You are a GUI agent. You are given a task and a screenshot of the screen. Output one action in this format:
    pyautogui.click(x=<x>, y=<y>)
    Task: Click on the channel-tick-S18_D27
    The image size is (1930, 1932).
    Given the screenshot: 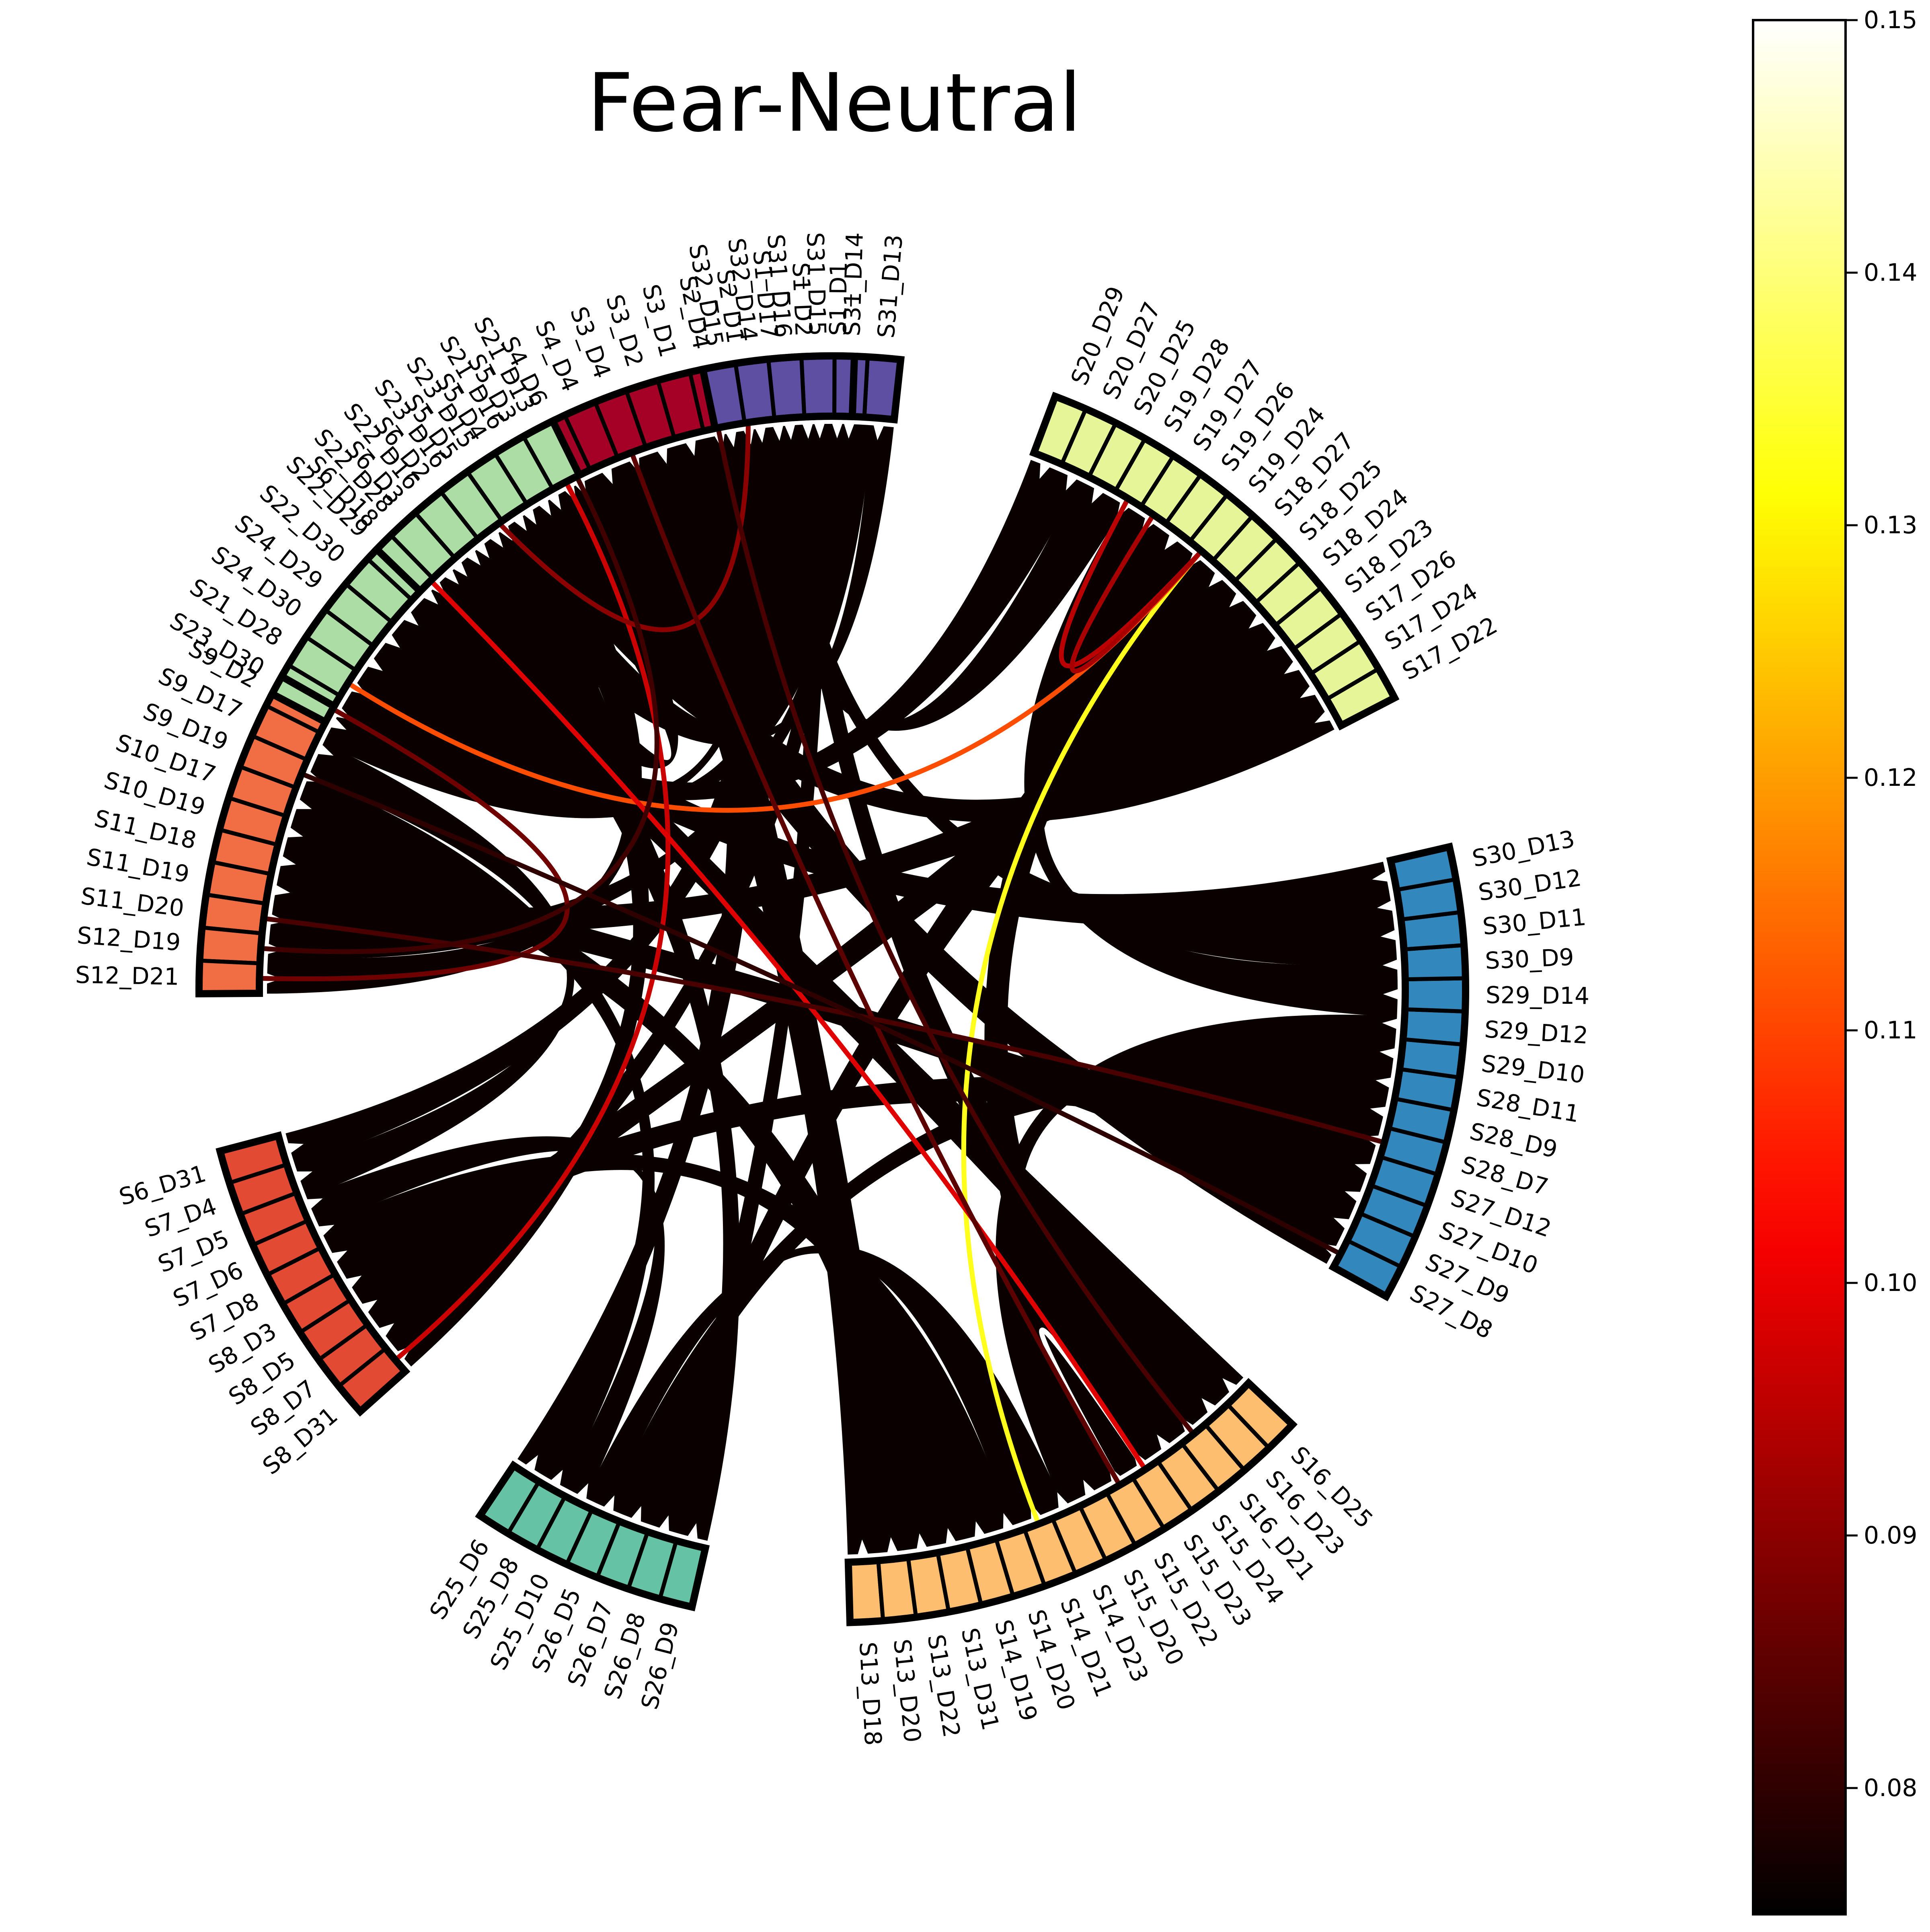 What is the action you would take?
    pyautogui.click(x=1218, y=577)
    